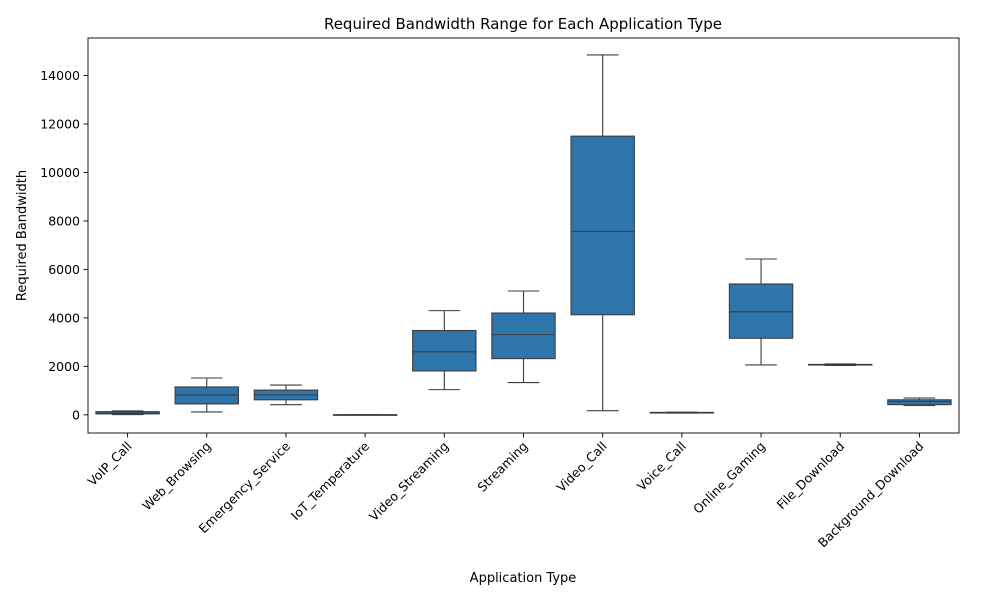 The height and width of the screenshot is (600, 1000). I want to click on y-tick-label: 6000, so click(64, 269).